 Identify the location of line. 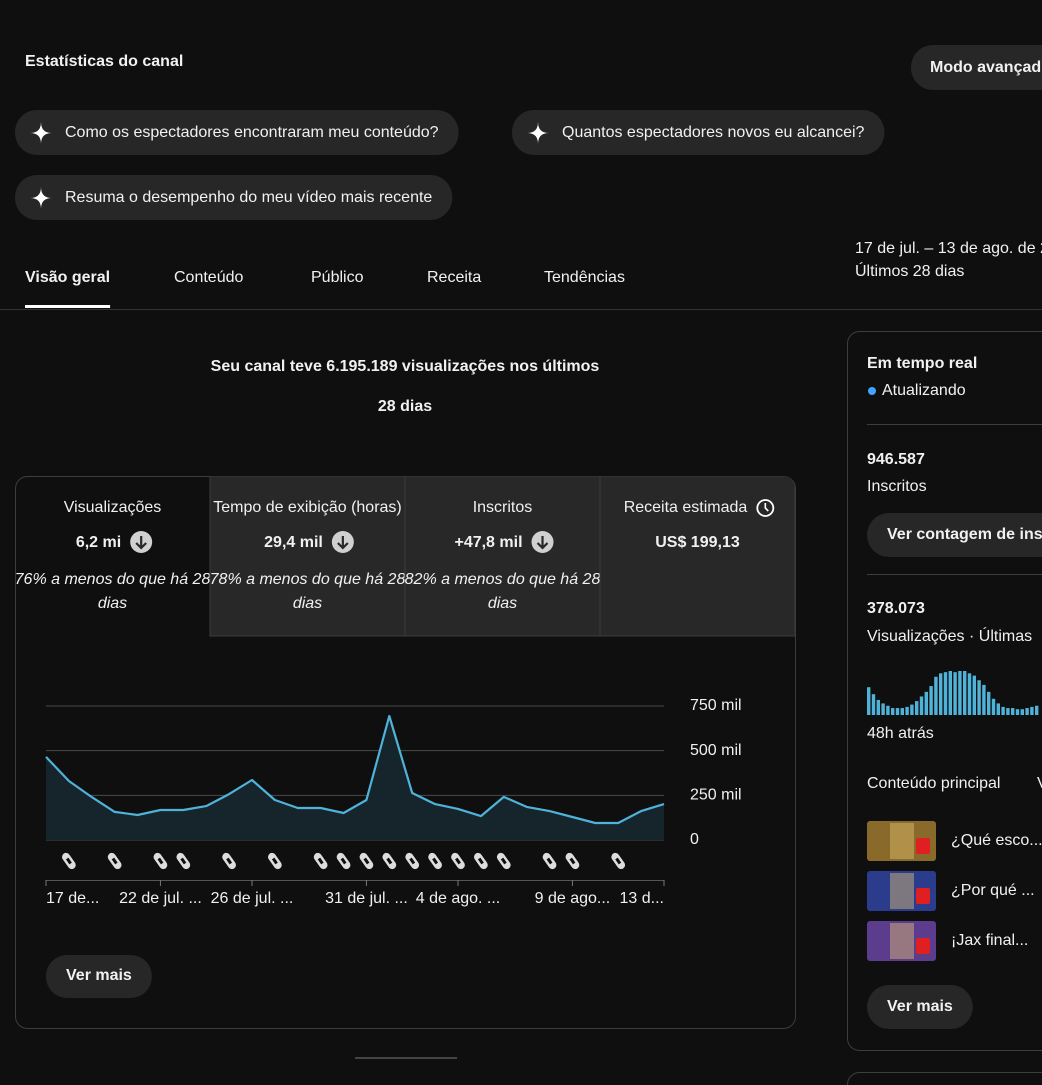
(355, 769).